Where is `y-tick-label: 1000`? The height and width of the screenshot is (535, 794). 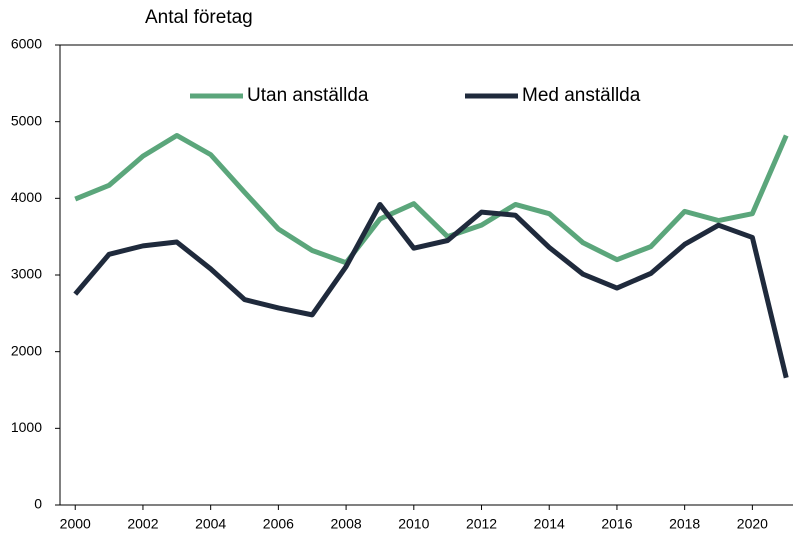 y-tick-label: 1000 is located at coordinates (26, 427).